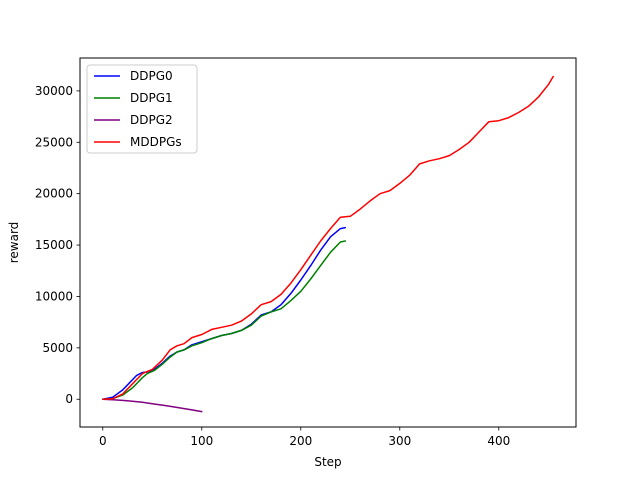 This screenshot has height=480, width=640. I want to click on legend-label: DDPG0, so click(151, 76).